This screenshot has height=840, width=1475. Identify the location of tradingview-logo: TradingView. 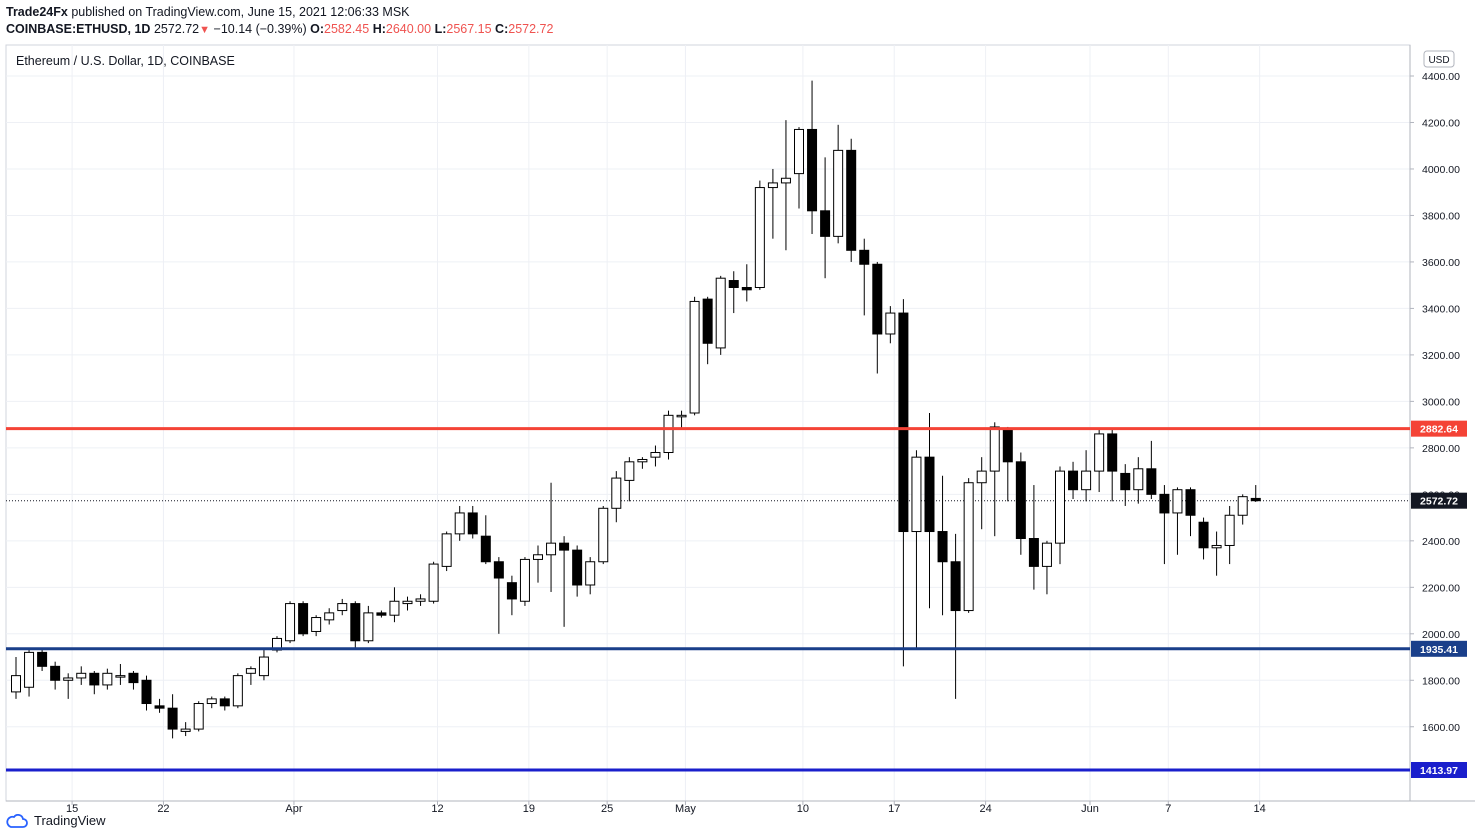
(56, 820).